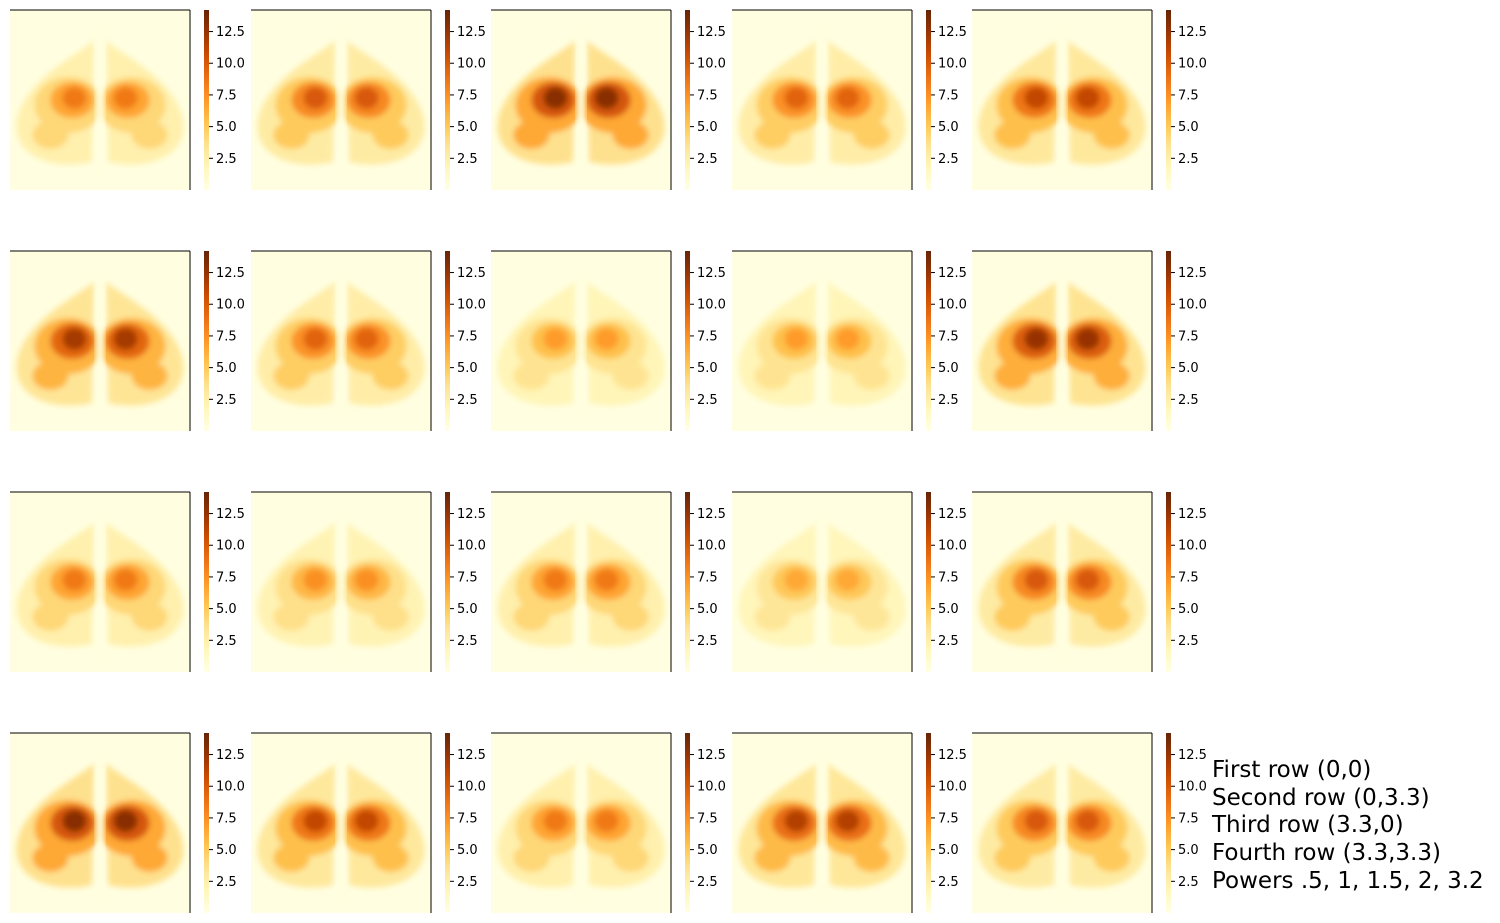 The image size is (1500, 923). I want to click on annotation-line-5: Powers .5, 1, 1.5, 2, 3.2, so click(1348, 880).